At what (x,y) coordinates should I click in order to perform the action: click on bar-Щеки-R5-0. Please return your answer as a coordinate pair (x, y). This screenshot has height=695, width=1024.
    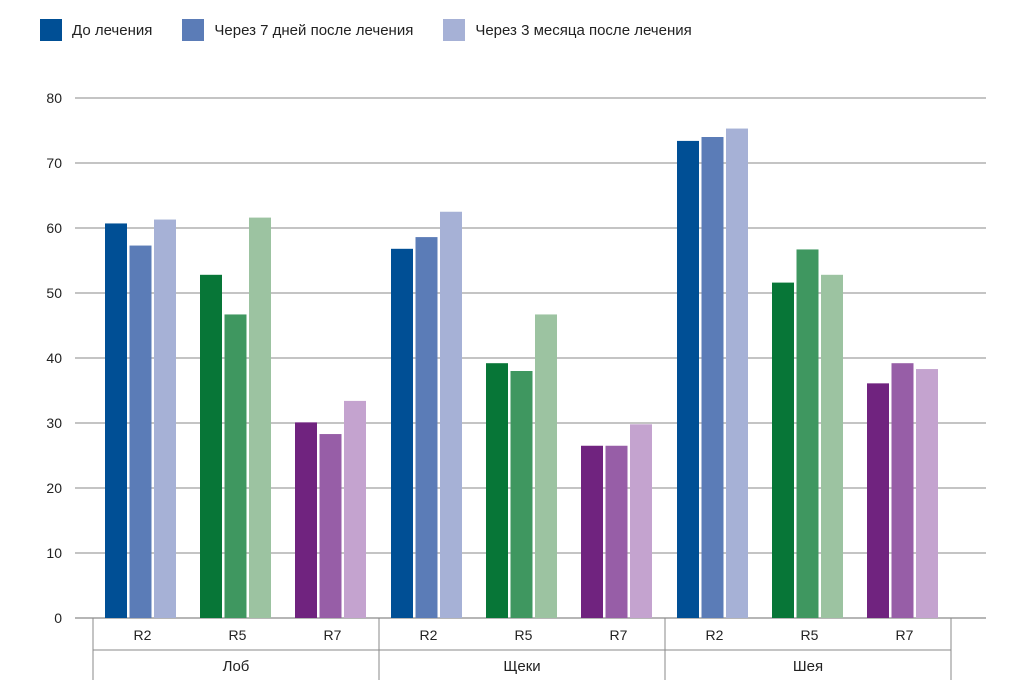
    Looking at the image, I should click on (497, 490).